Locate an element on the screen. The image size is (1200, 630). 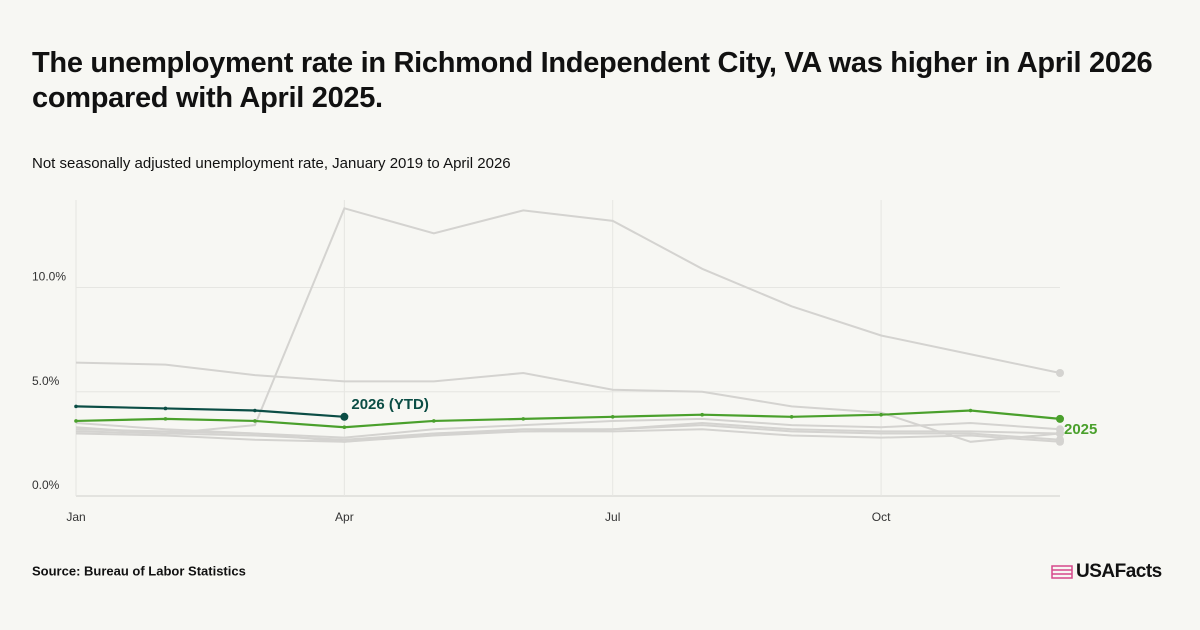
brand: USAFacts is located at coordinates (1119, 571).